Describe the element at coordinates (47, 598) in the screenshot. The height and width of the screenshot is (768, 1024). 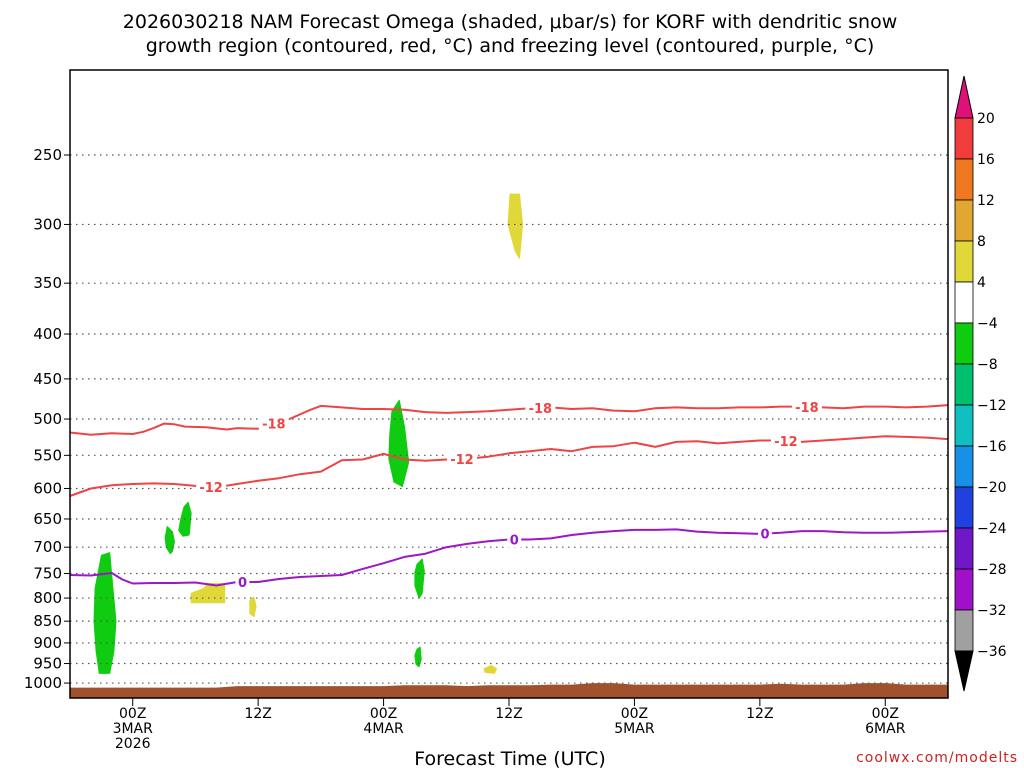
I see `y-tick-label-800: 800` at that location.